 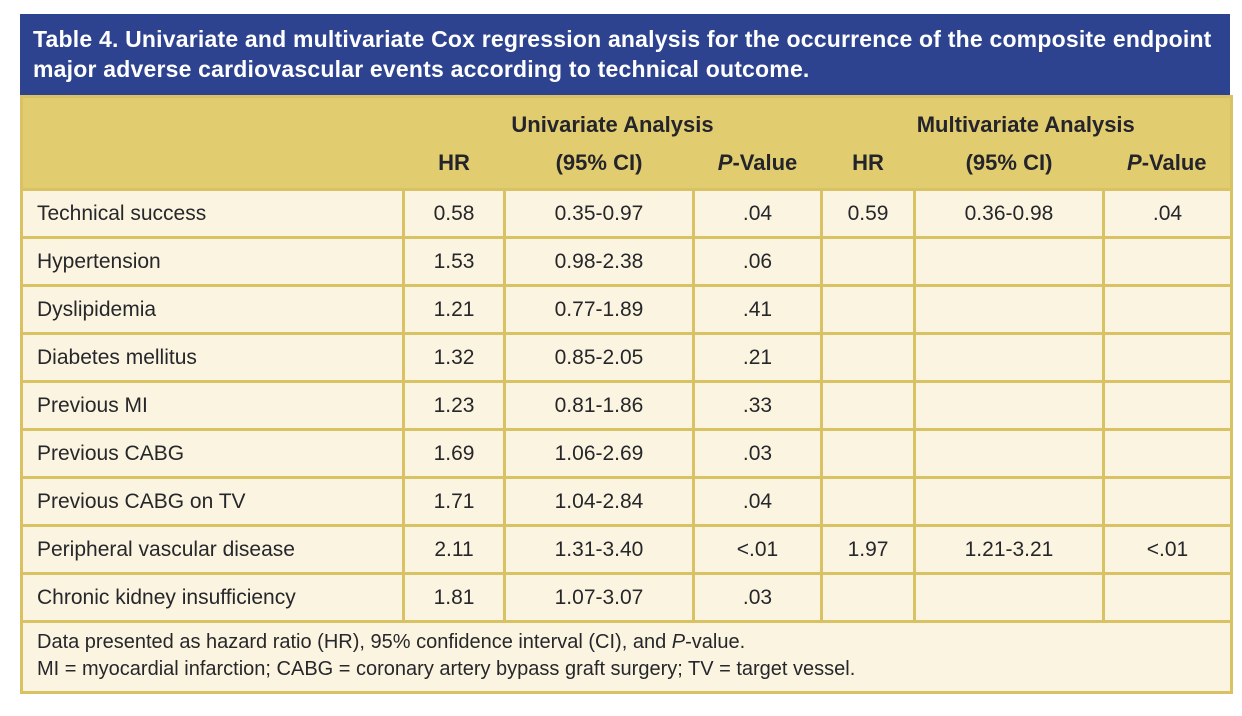 I want to click on column-header-row: HR (95% CI) P-Value HR (95% CI) P-Value, so click(x=626, y=166).